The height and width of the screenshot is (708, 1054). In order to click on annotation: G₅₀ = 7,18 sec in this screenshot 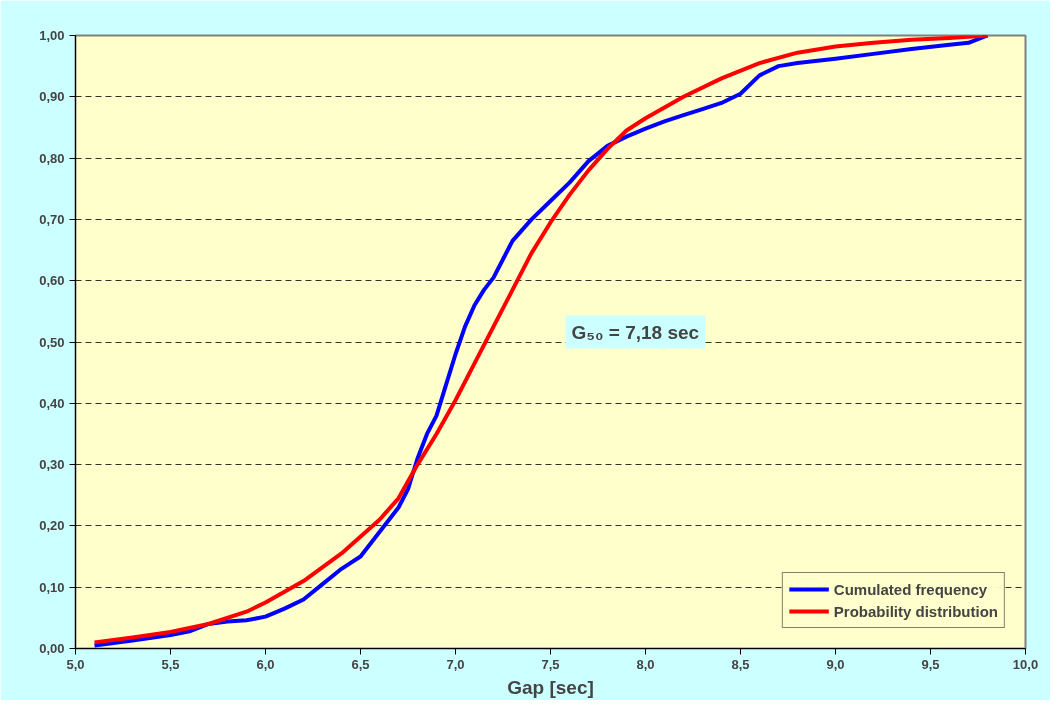, I will do `click(635, 332)`.